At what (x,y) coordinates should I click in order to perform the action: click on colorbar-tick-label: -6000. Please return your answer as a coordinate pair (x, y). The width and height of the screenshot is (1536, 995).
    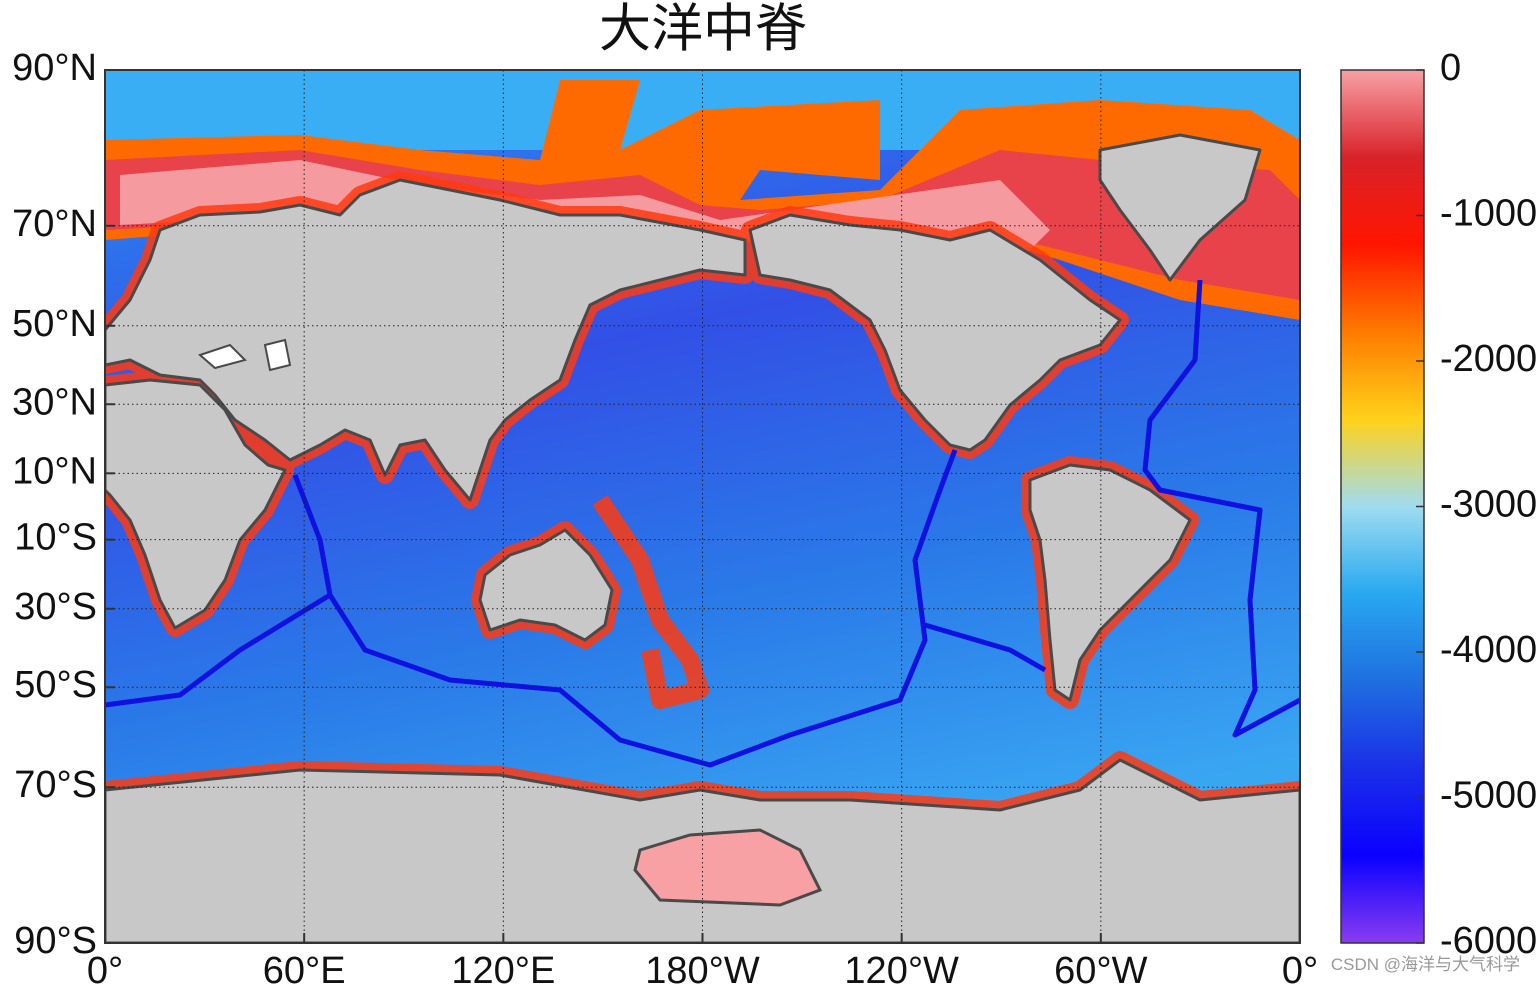
    Looking at the image, I should click on (1488, 941).